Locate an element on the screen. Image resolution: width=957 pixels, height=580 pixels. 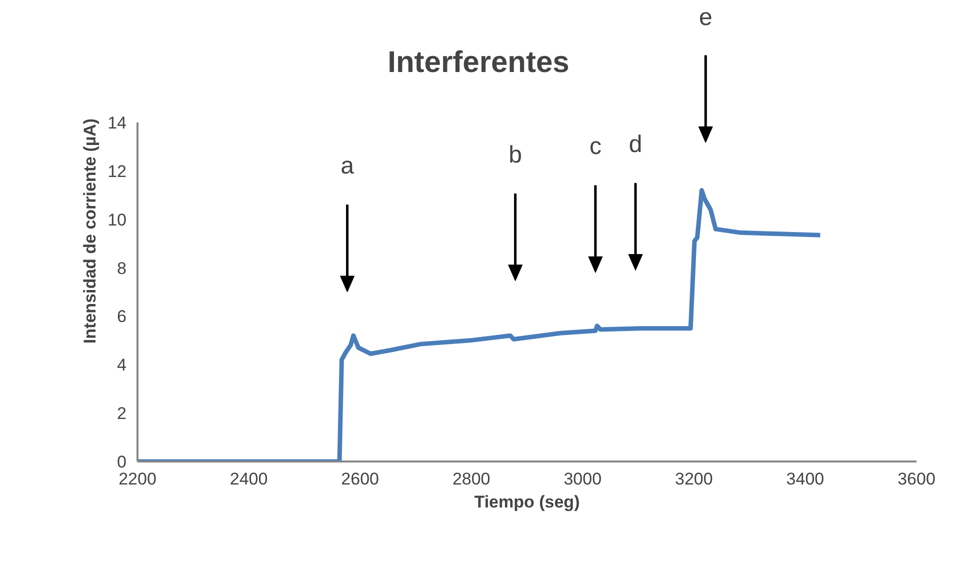
x-tick-label: 3600 is located at coordinates (917, 479).